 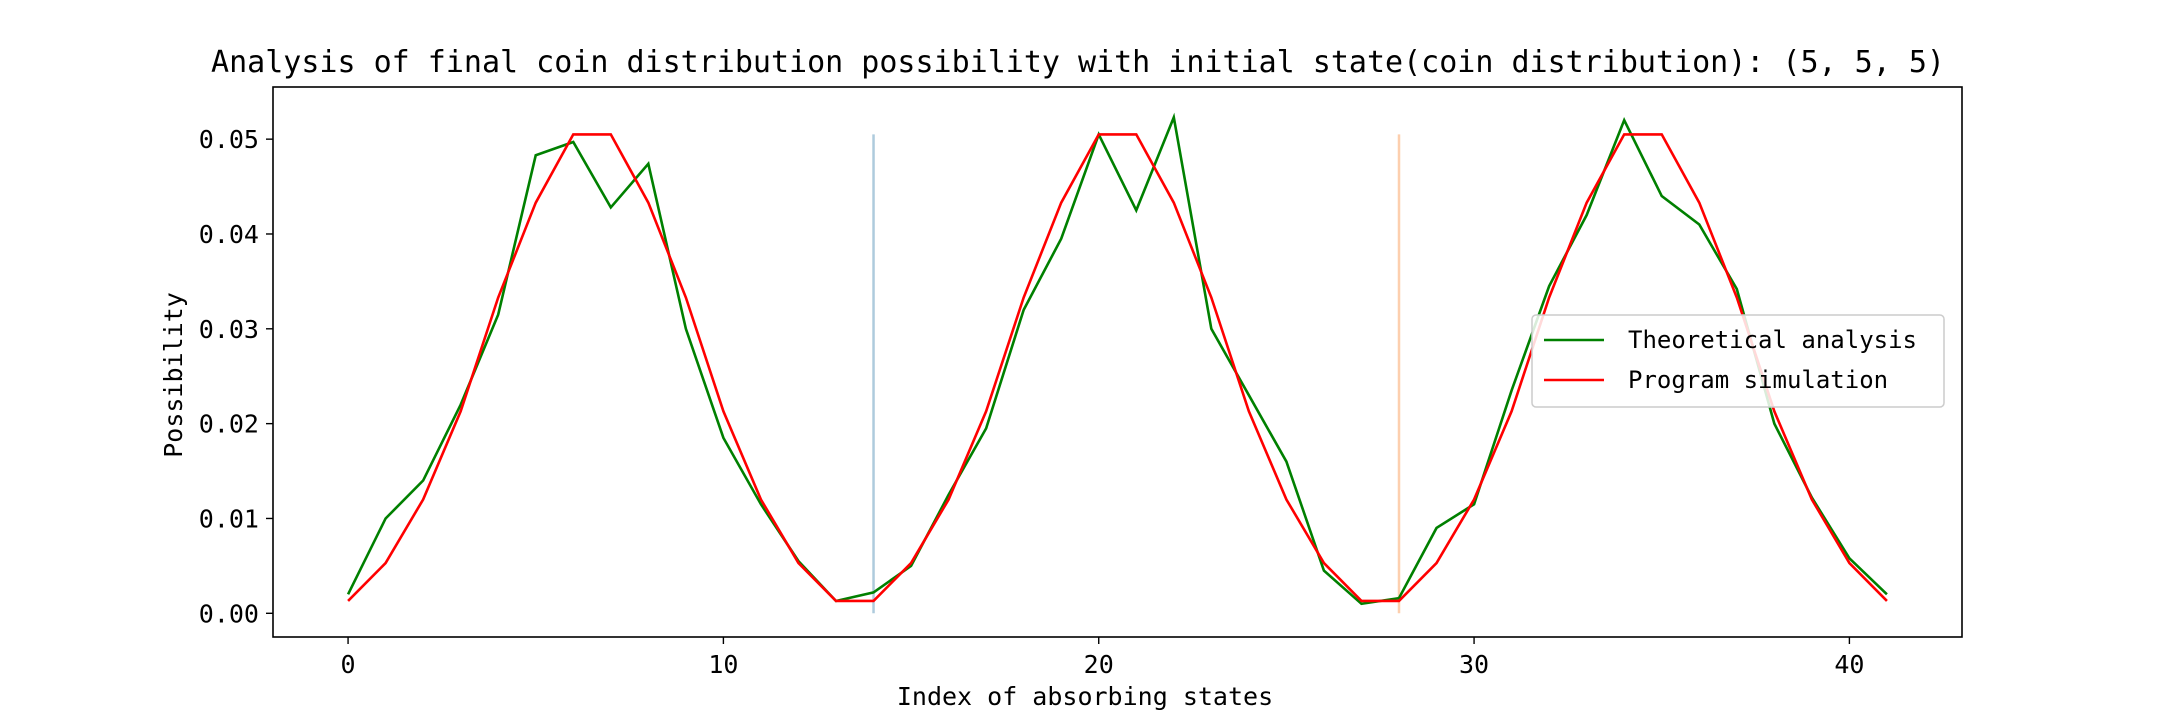 What do you see at coordinates (723, 664) in the screenshot?
I see `x-tick-label: 10` at bounding box center [723, 664].